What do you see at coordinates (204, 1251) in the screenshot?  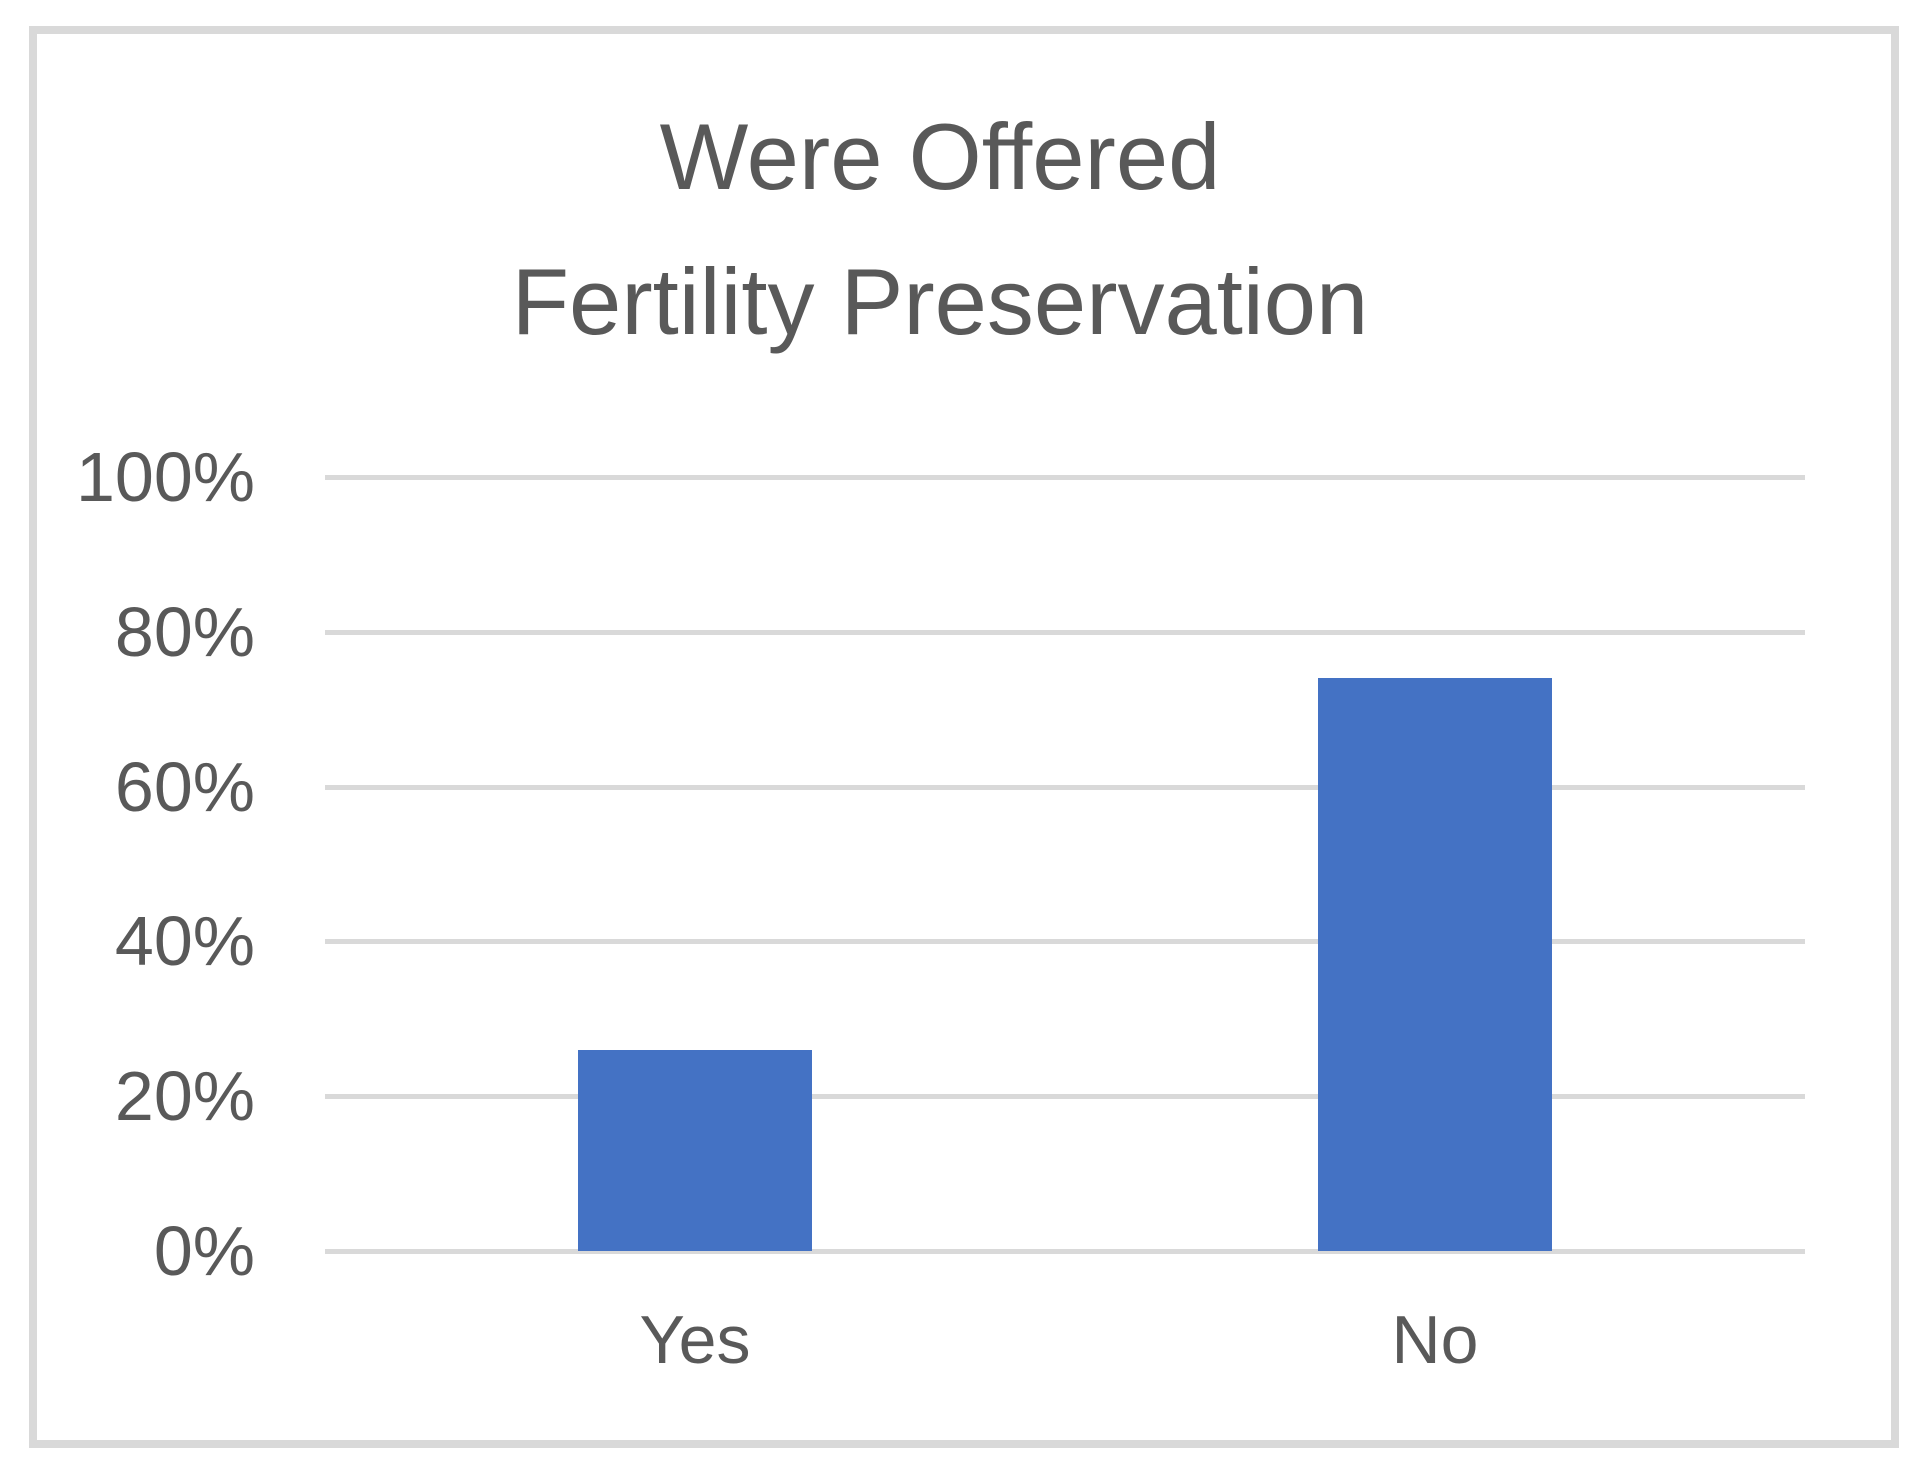 I see `y-axis-tick-label-0: 0%` at bounding box center [204, 1251].